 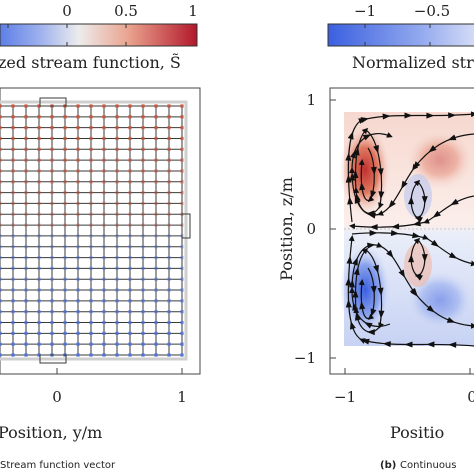 I want to click on left-colorbar: 0 0.5 1 zed stream function, S̃, so click(x=99, y=37).